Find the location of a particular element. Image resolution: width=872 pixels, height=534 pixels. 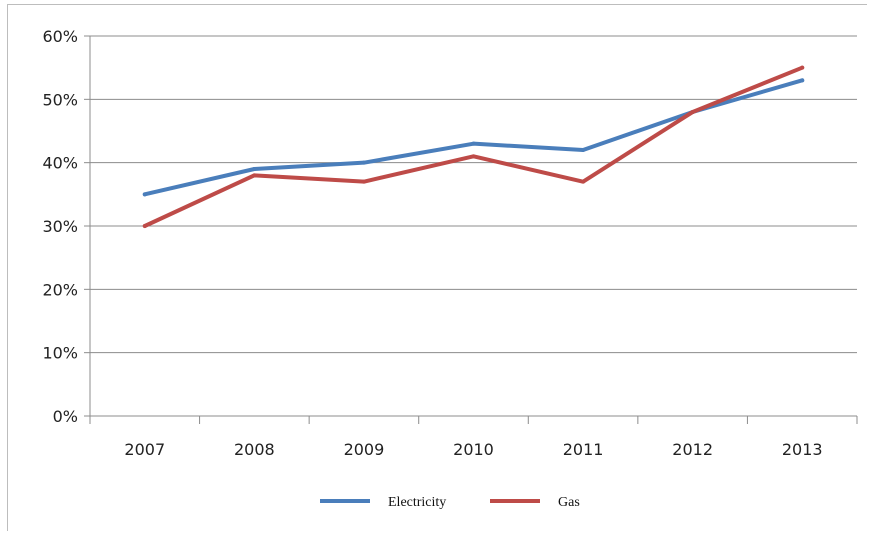

x-tick-label: 2007 is located at coordinates (144, 449).